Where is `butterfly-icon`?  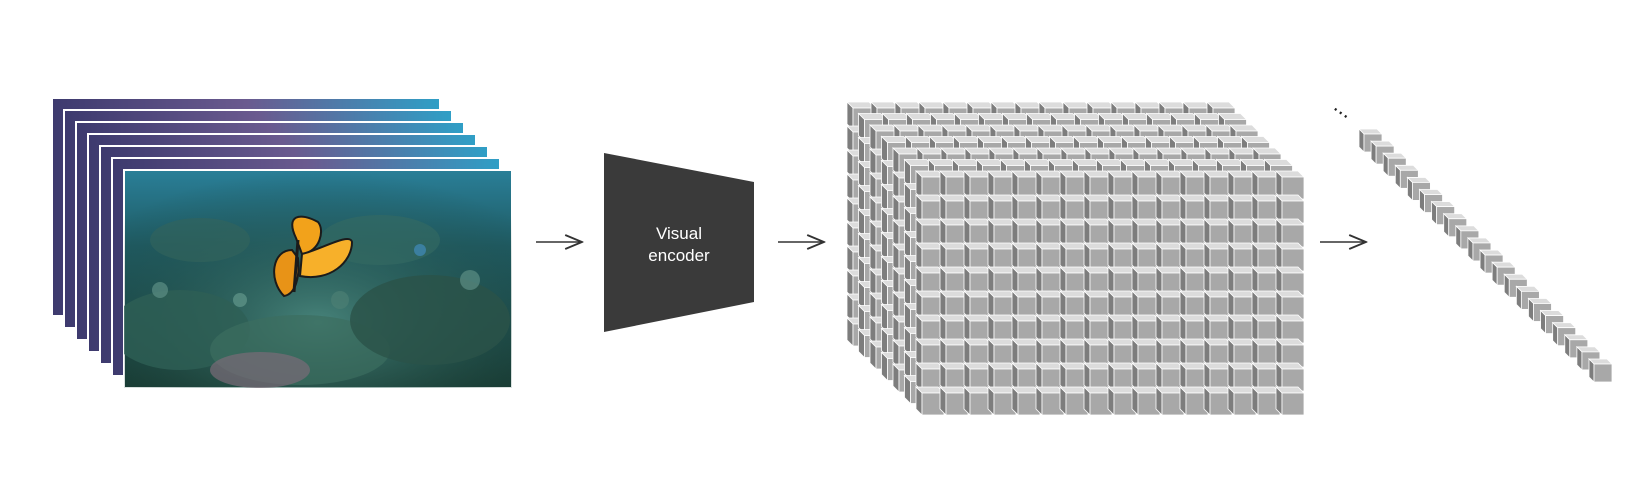 butterfly-icon is located at coordinates (313, 256).